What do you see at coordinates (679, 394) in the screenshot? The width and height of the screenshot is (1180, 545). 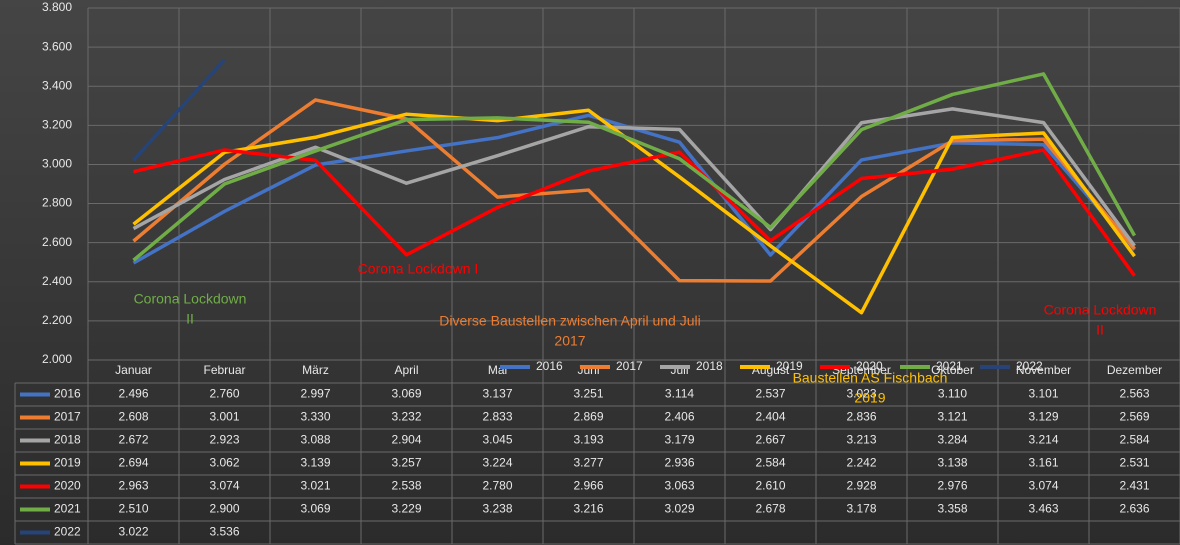 I see `table-cell: 3.114` at bounding box center [679, 394].